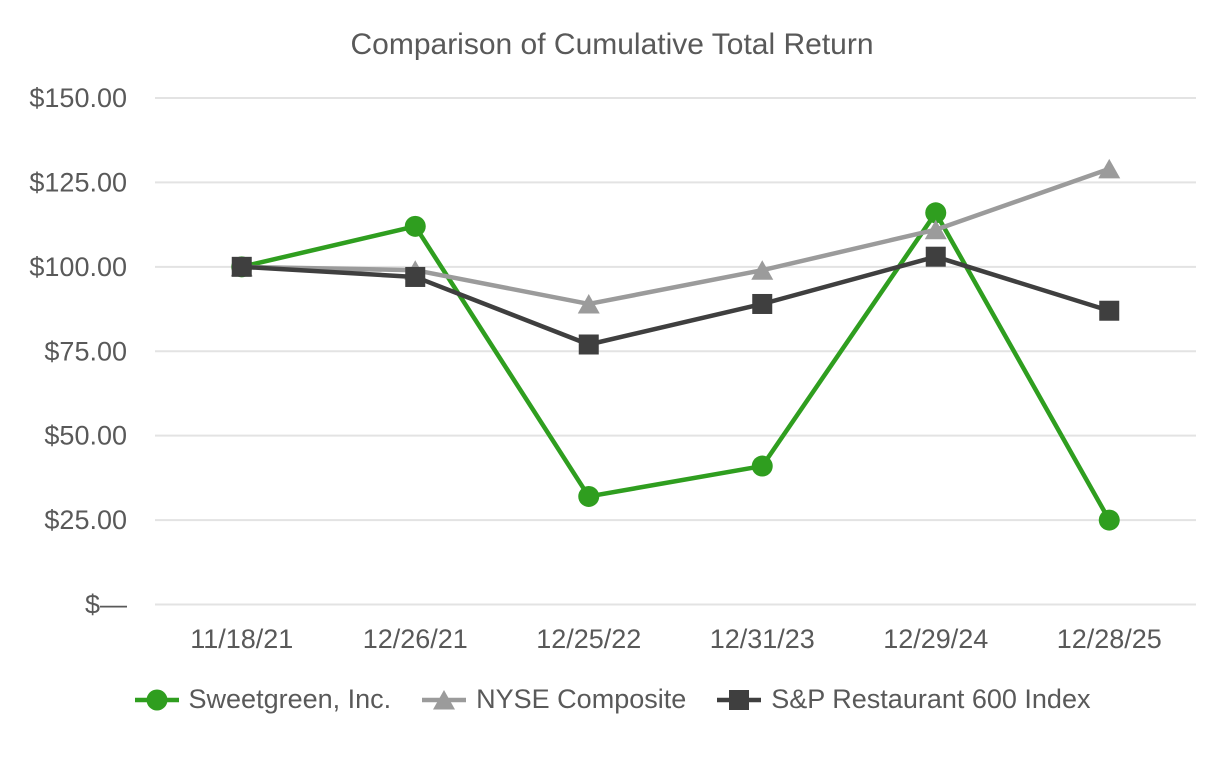 This screenshot has width=1224, height=760. I want to click on x-axis-tick-label: 12/28/25, so click(1109, 639).